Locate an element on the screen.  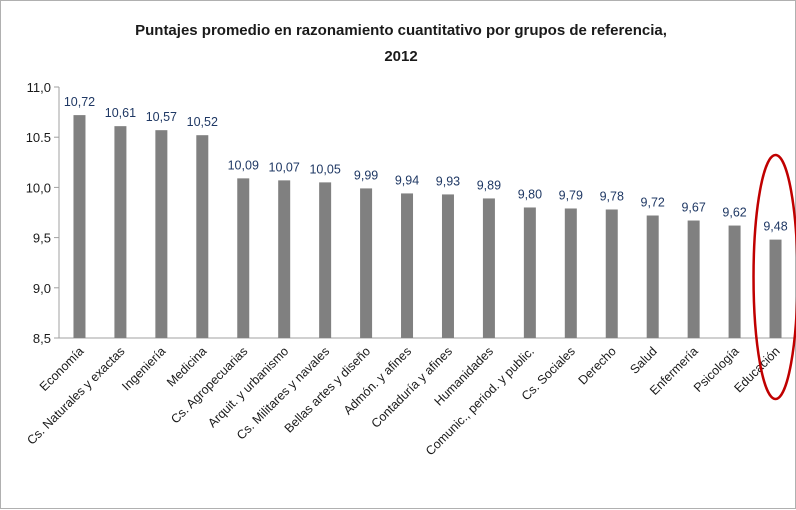
data-label: 9,93 is located at coordinates (448, 181).